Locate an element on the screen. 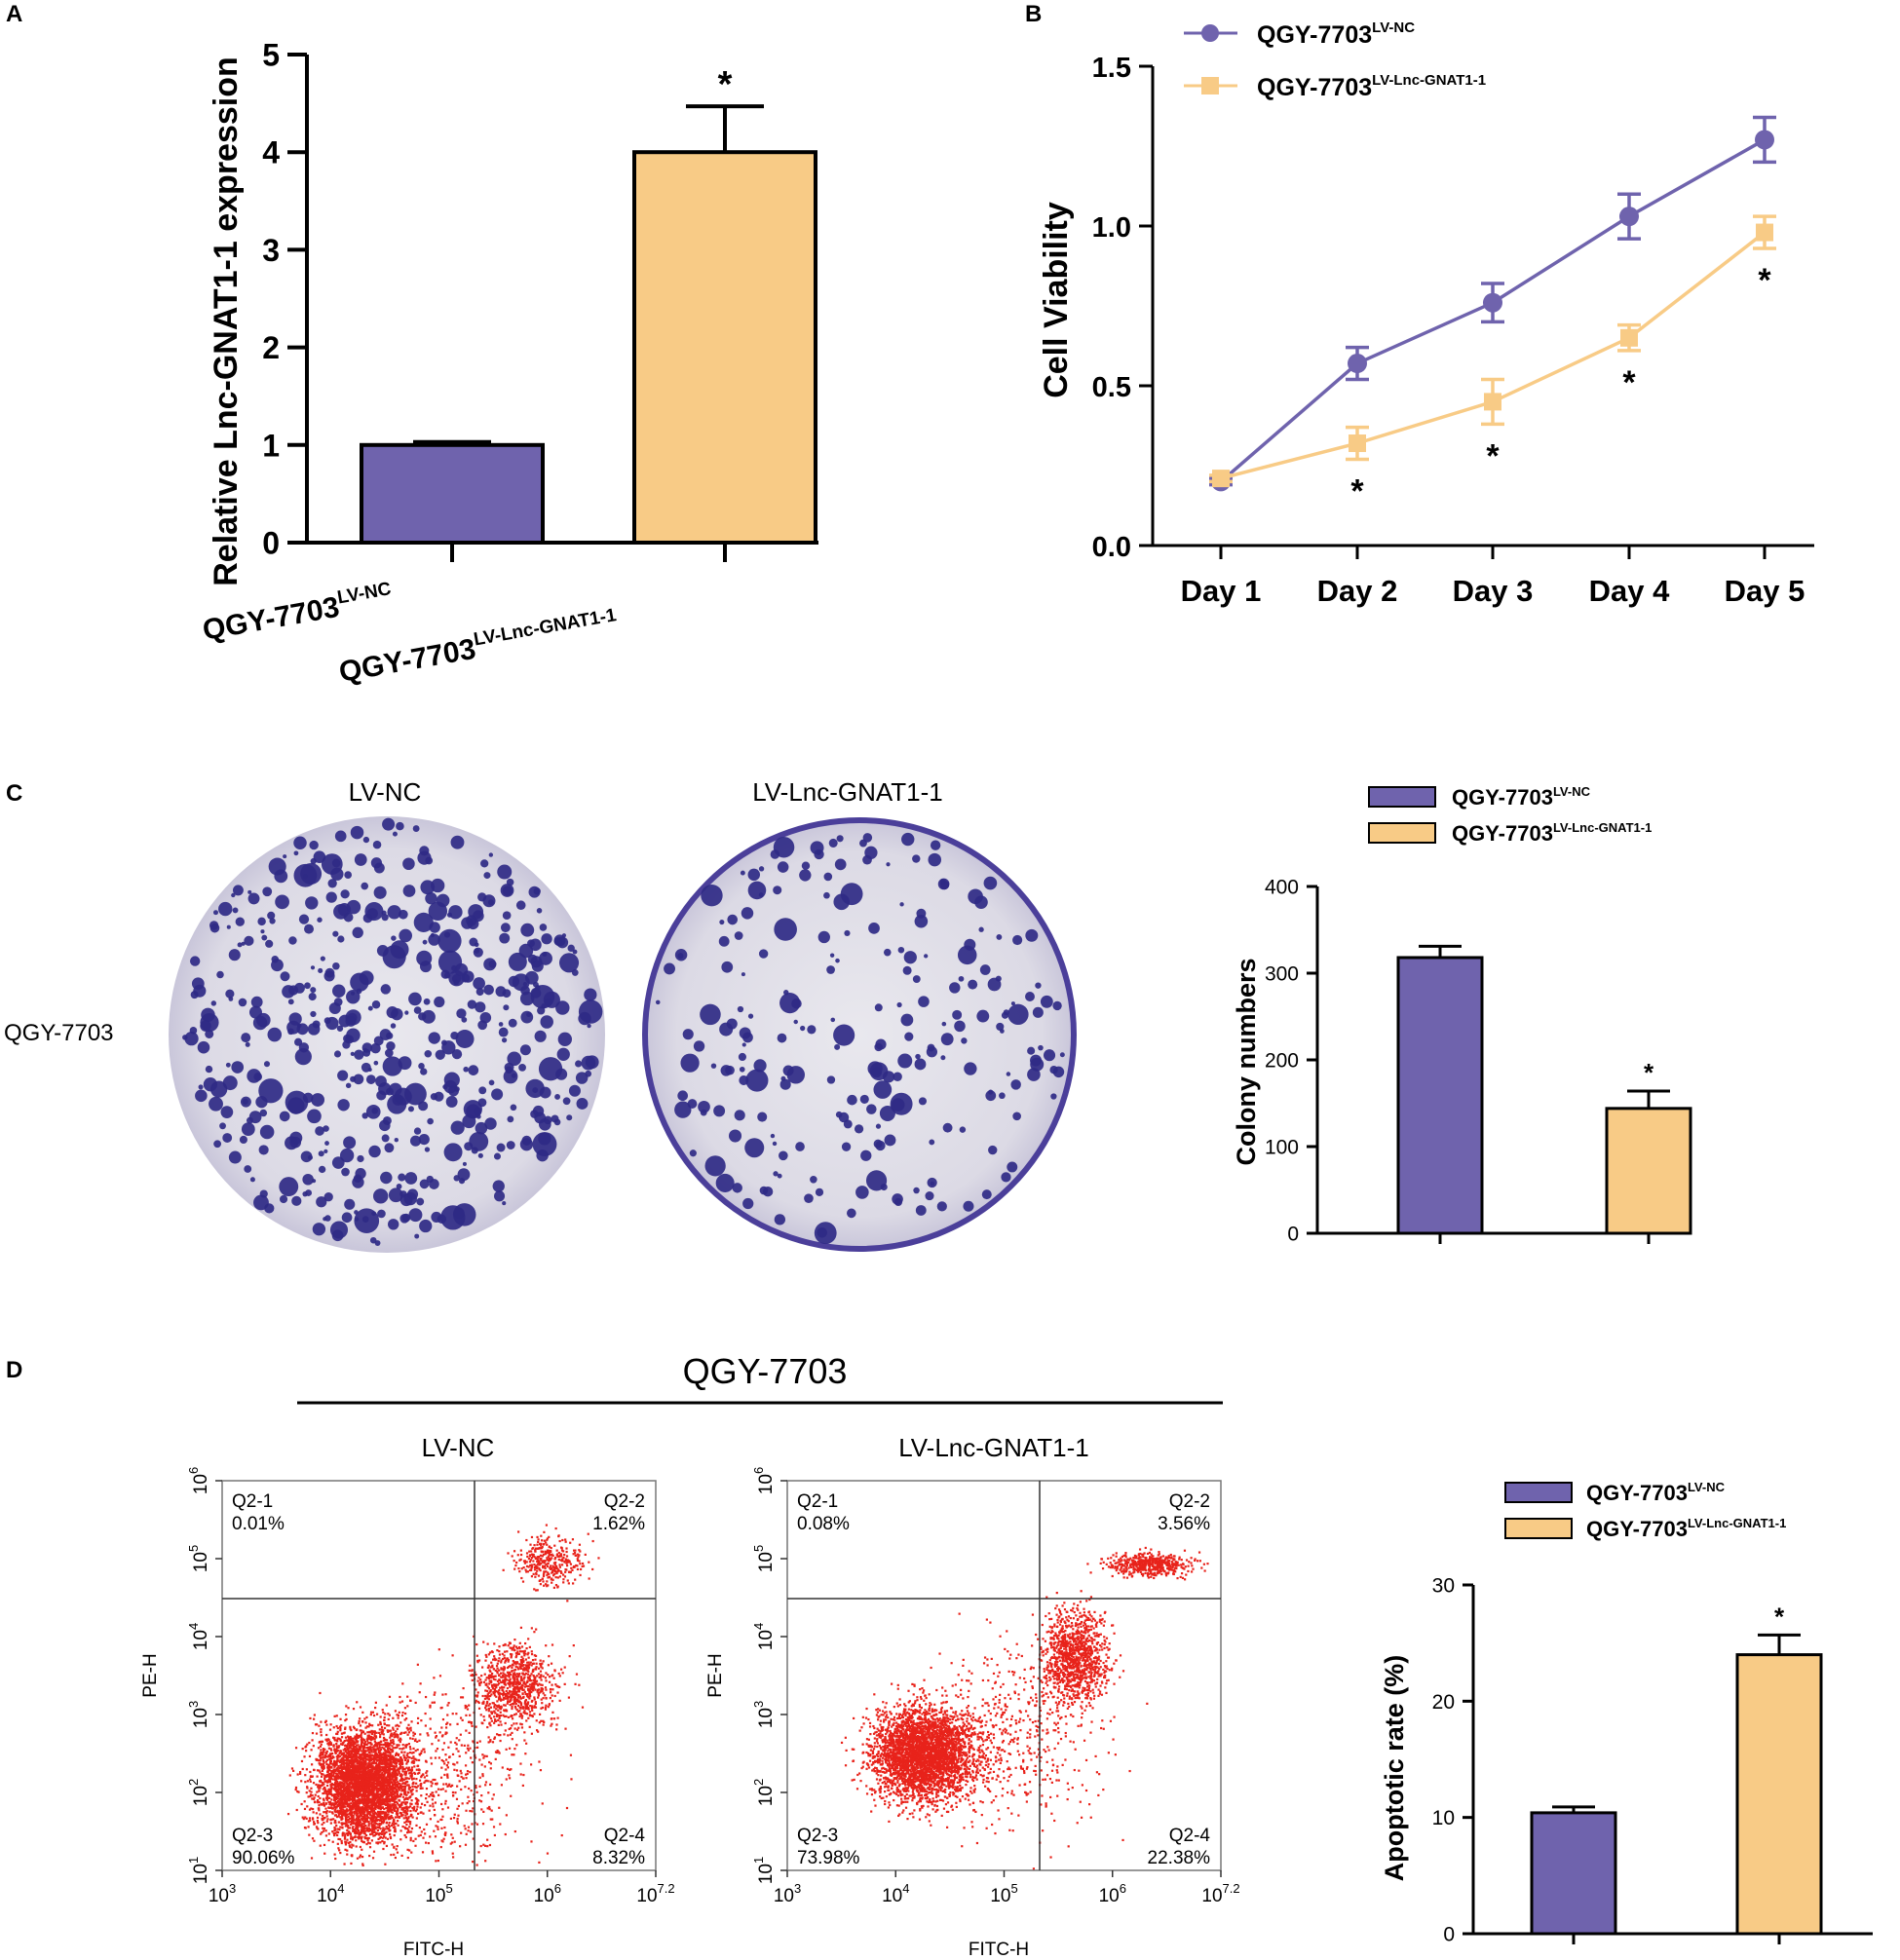 The height and width of the screenshot is (1960, 1900). chart-a-bar is located at coordinates (452, 494).